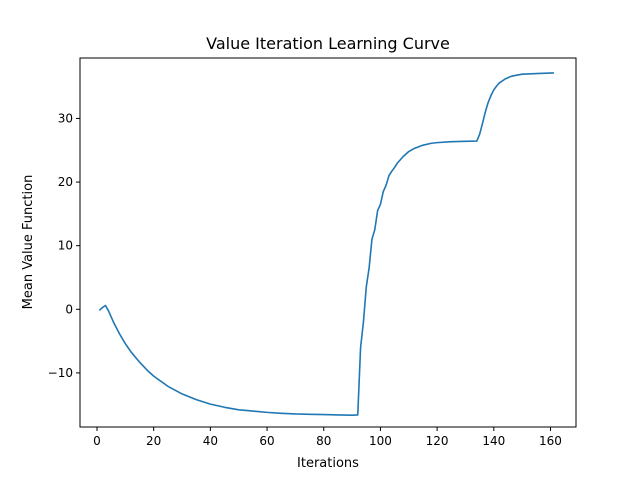  I want to click on x-tick-label: 100, so click(380, 441).